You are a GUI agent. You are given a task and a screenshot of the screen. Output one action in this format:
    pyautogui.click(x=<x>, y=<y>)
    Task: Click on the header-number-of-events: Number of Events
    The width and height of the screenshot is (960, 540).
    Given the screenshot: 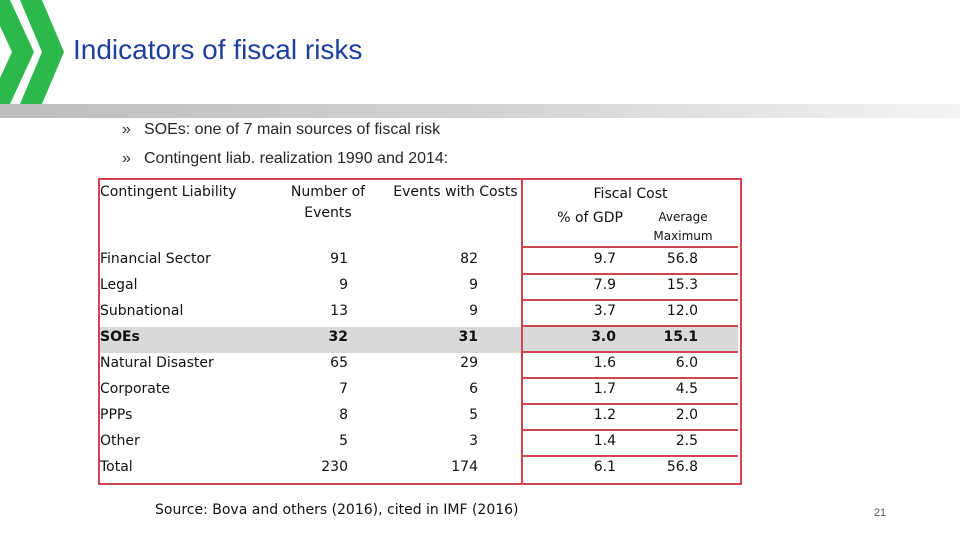 What is the action you would take?
    pyautogui.click(x=328, y=203)
    